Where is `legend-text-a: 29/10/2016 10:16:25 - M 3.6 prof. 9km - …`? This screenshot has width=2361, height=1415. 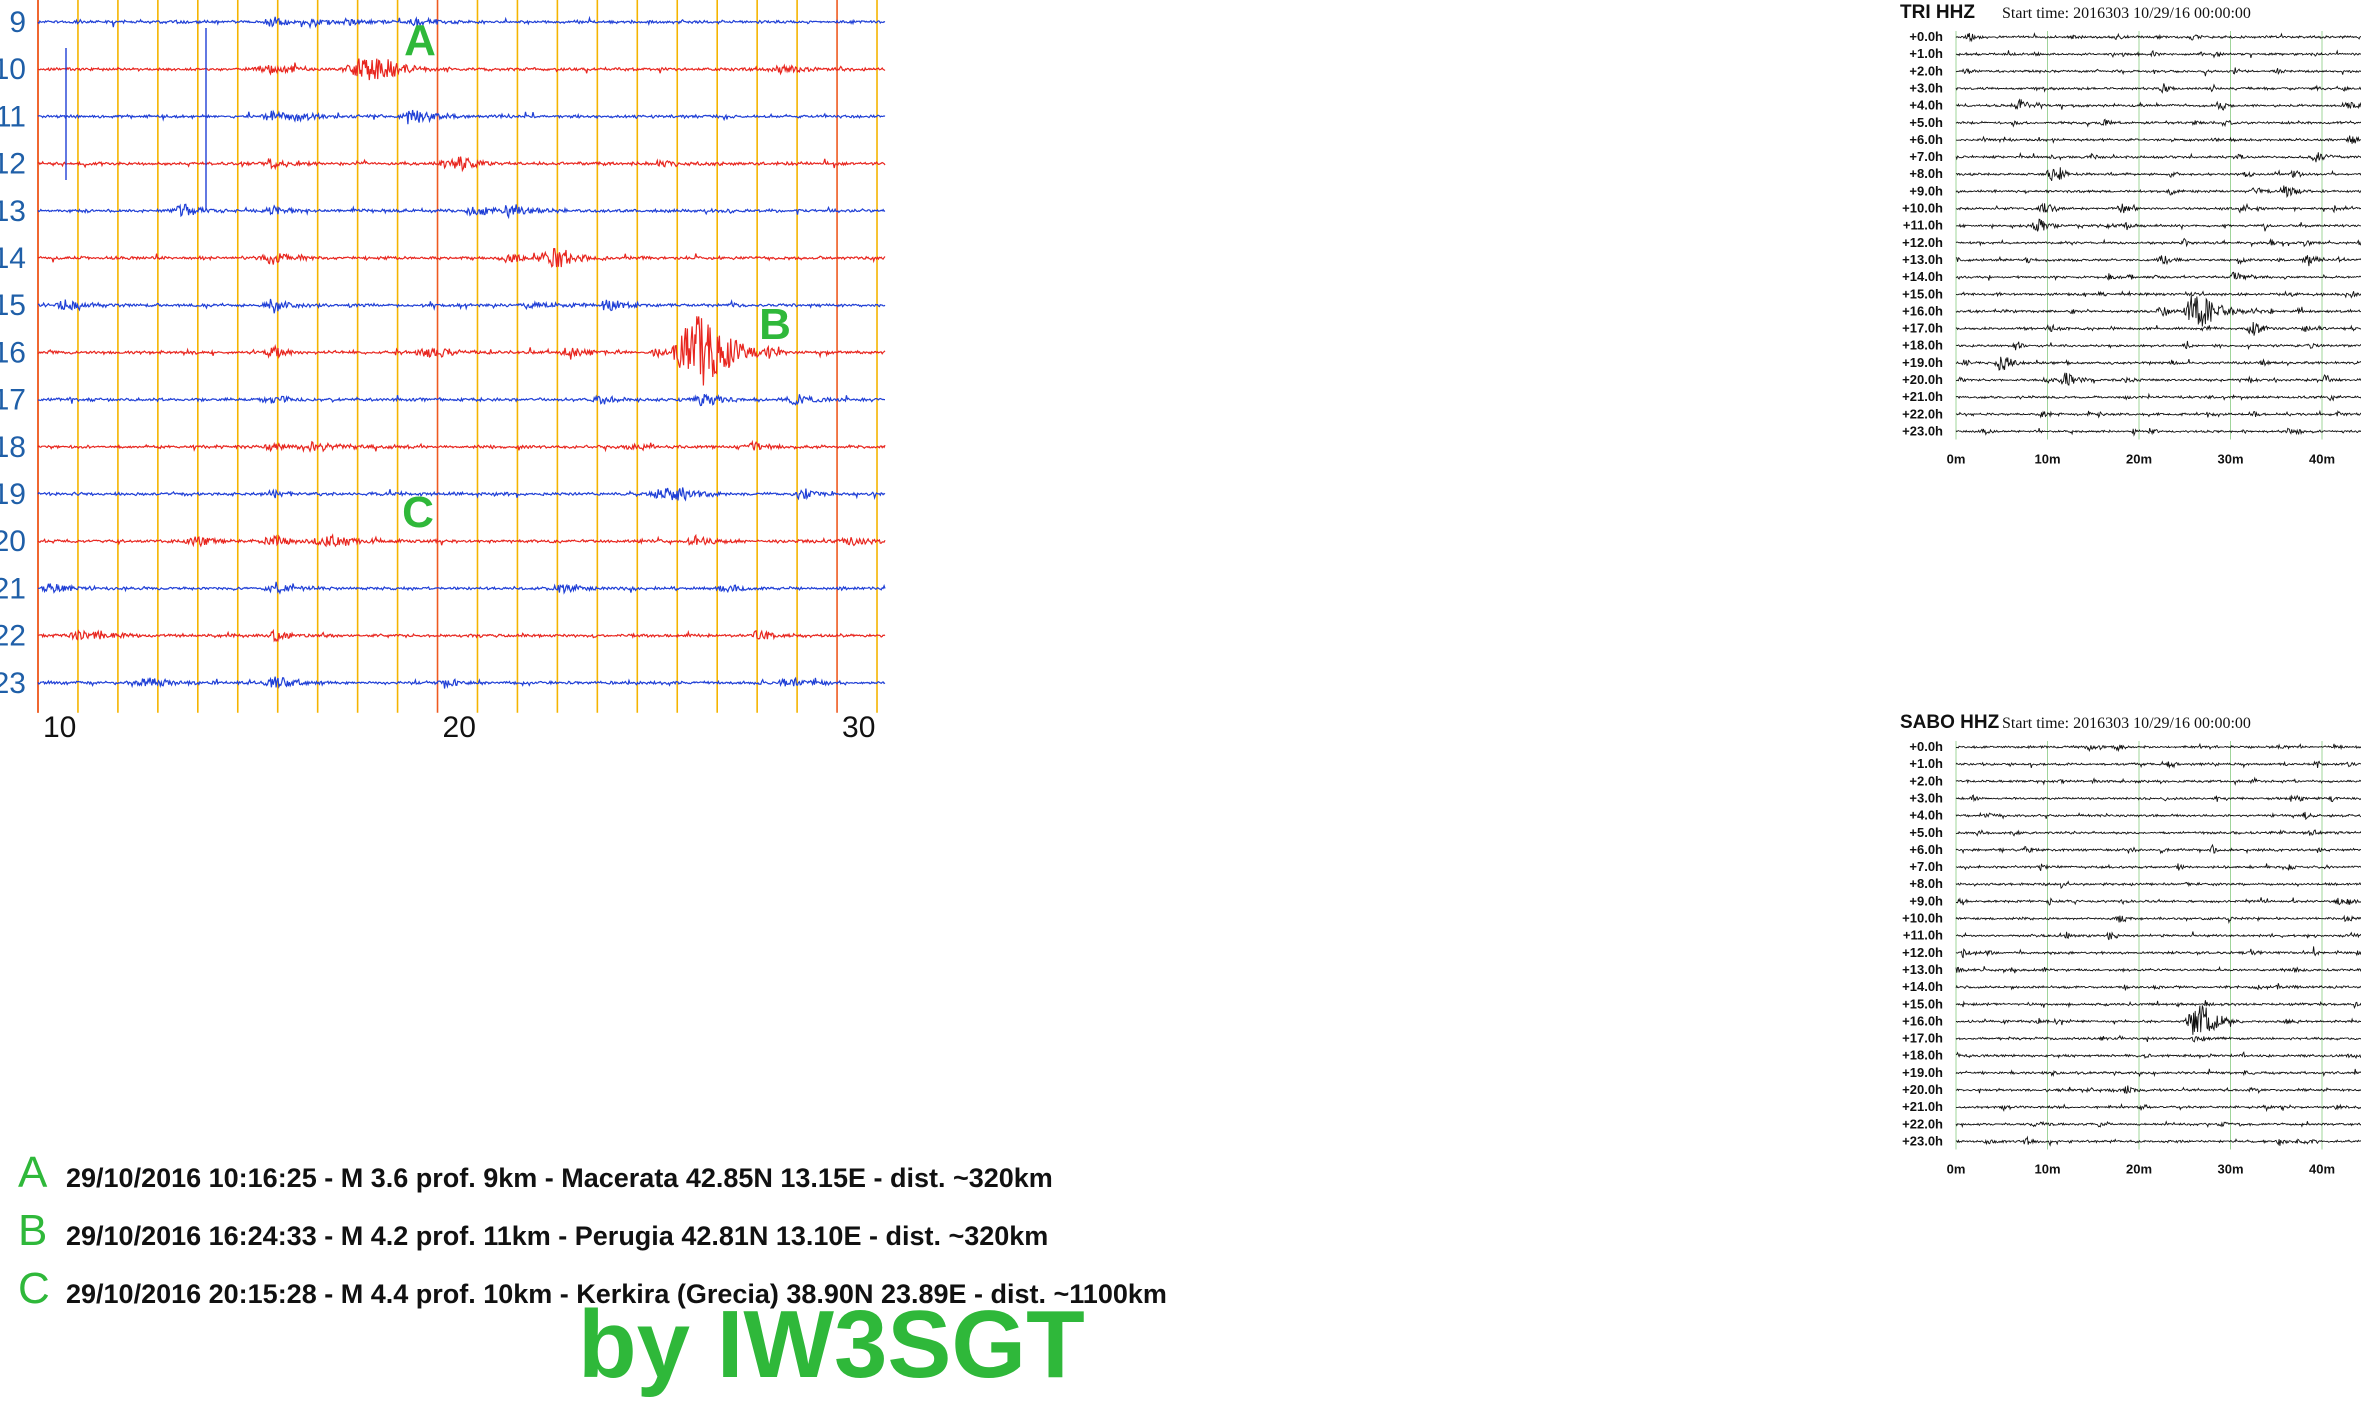
legend-text-a: 29/10/2016 10:16:25 - M 3.6 prof. 9km - … is located at coordinates (559, 1178).